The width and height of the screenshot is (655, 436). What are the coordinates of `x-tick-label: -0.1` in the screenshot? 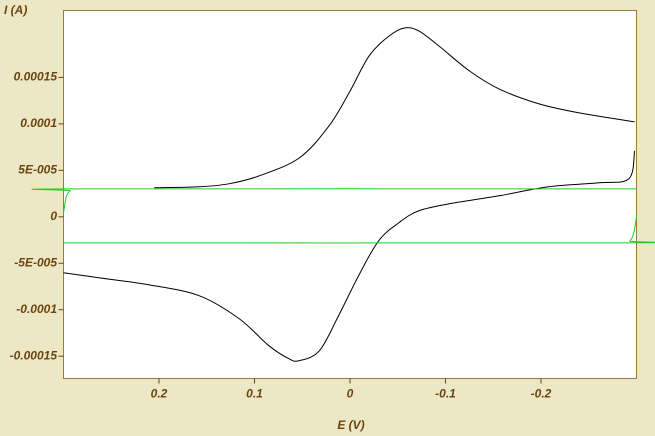 It's located at (445, 394).